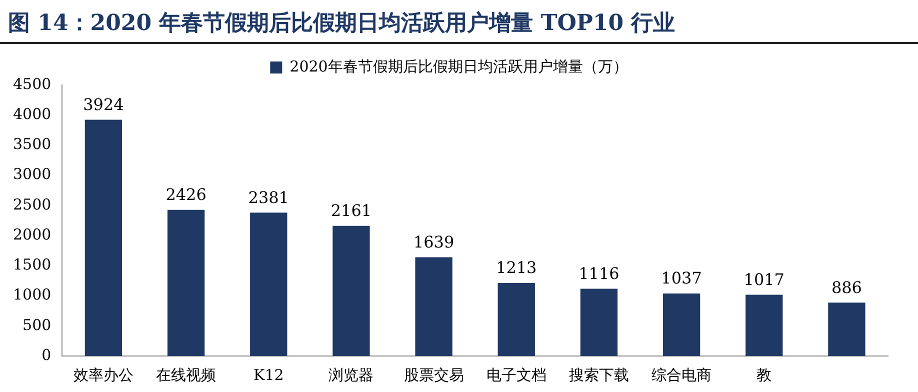 The height and width of the screenshot is (392, 918). Describe the element at coordinates (516, 375) in the screenshot. I see `x-tick-label: 电子文档` at that location.